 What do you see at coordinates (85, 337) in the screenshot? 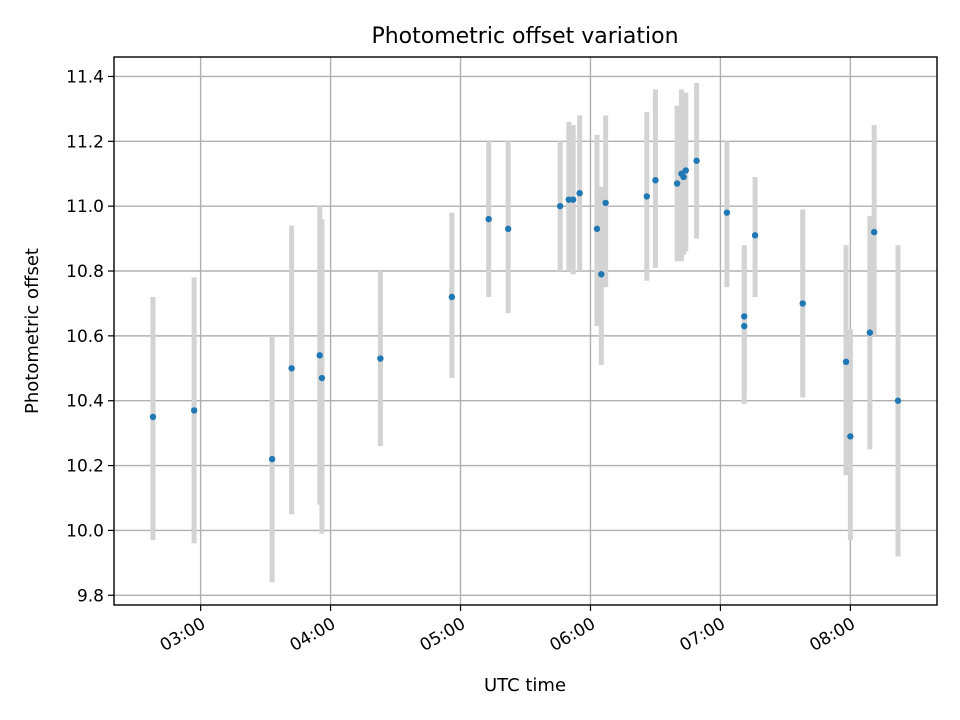
I see `y-tick-label: 10.6` at bounding box center [85, 337].